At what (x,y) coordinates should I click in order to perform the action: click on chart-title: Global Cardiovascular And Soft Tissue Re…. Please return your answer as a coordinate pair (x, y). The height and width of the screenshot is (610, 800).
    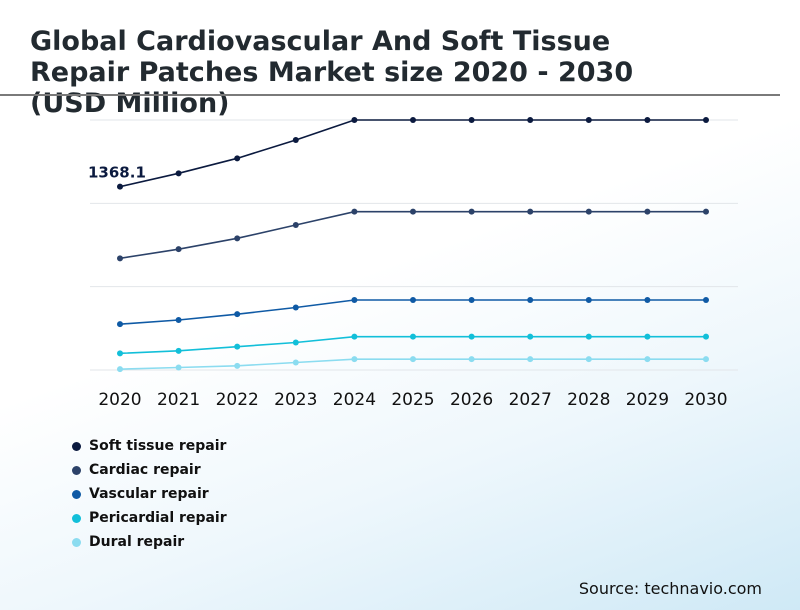
    Looking at the image, I should click on (380, 72).